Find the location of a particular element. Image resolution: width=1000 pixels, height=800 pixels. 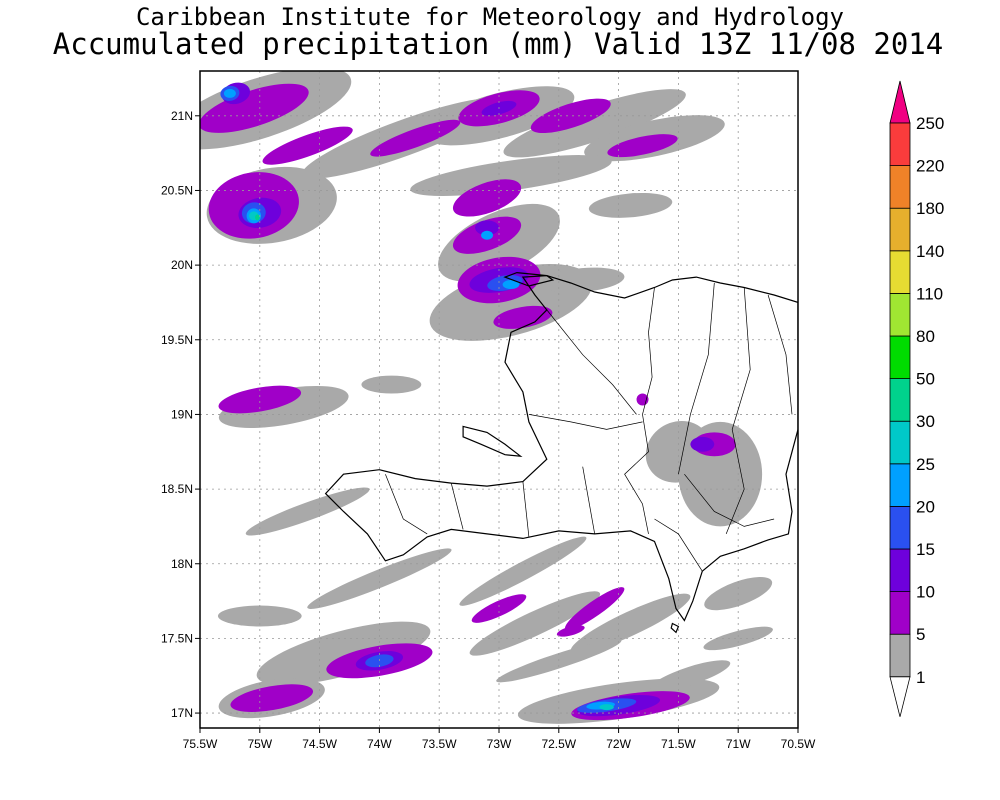

x-tick-label: 75.5W is located at coordinates (200, 744).